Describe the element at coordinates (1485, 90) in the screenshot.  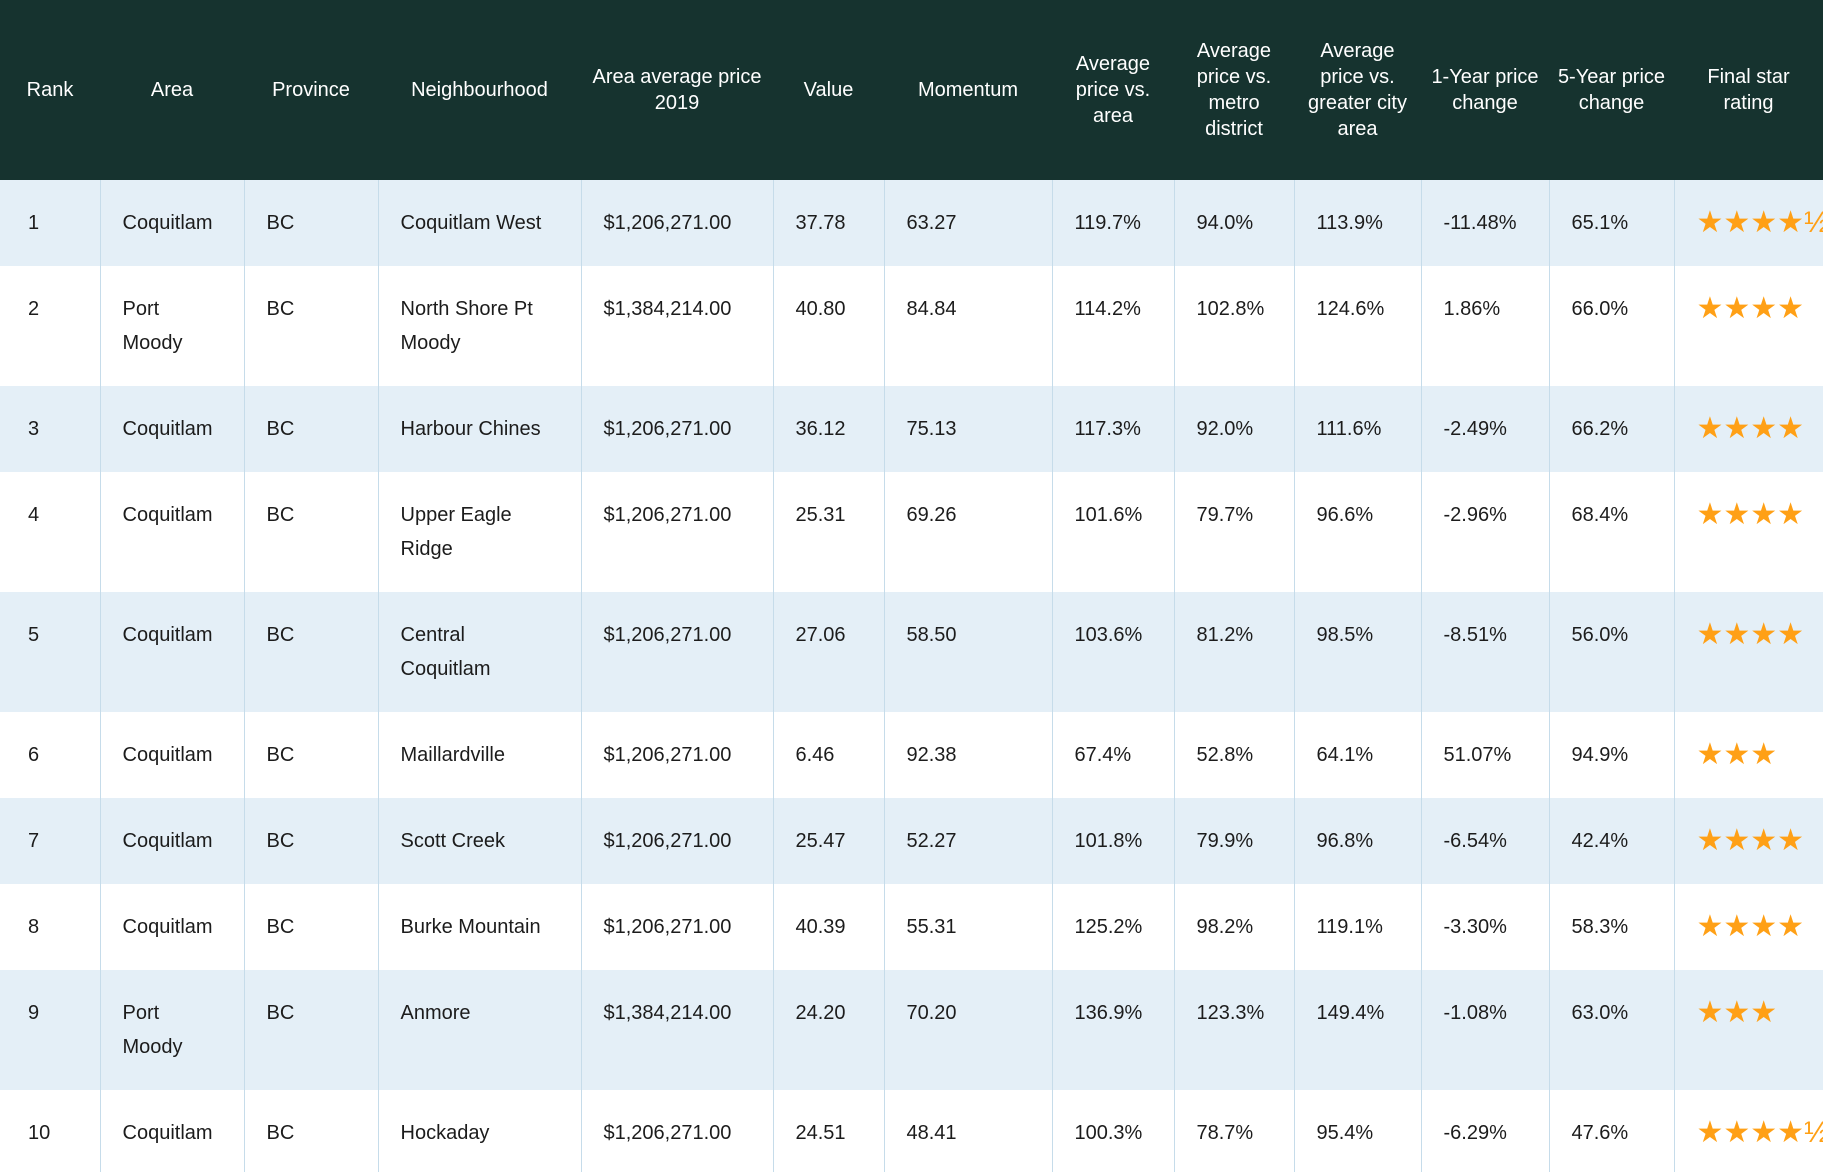
I see `column-header-1-year-change: 1-Year price change` at that location.